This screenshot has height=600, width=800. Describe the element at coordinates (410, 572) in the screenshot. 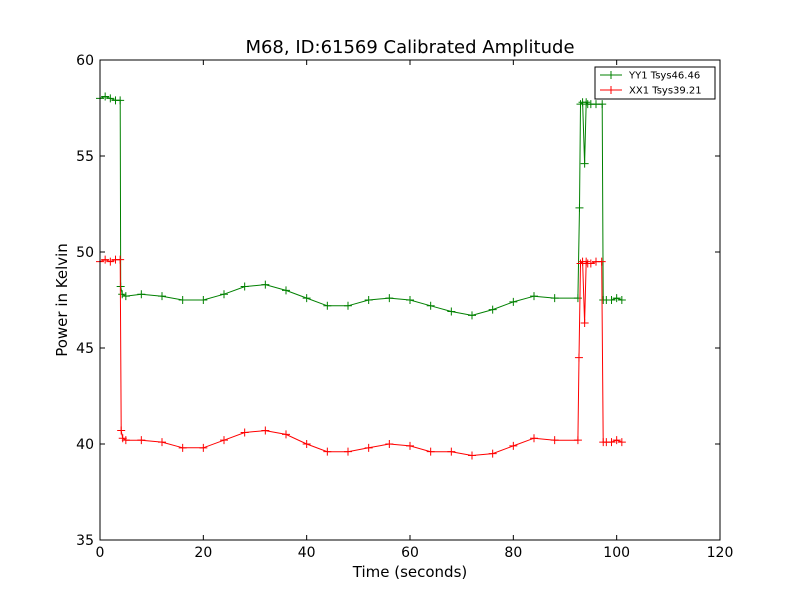

I see `x-axis-label: Time (seconds)` at that location.